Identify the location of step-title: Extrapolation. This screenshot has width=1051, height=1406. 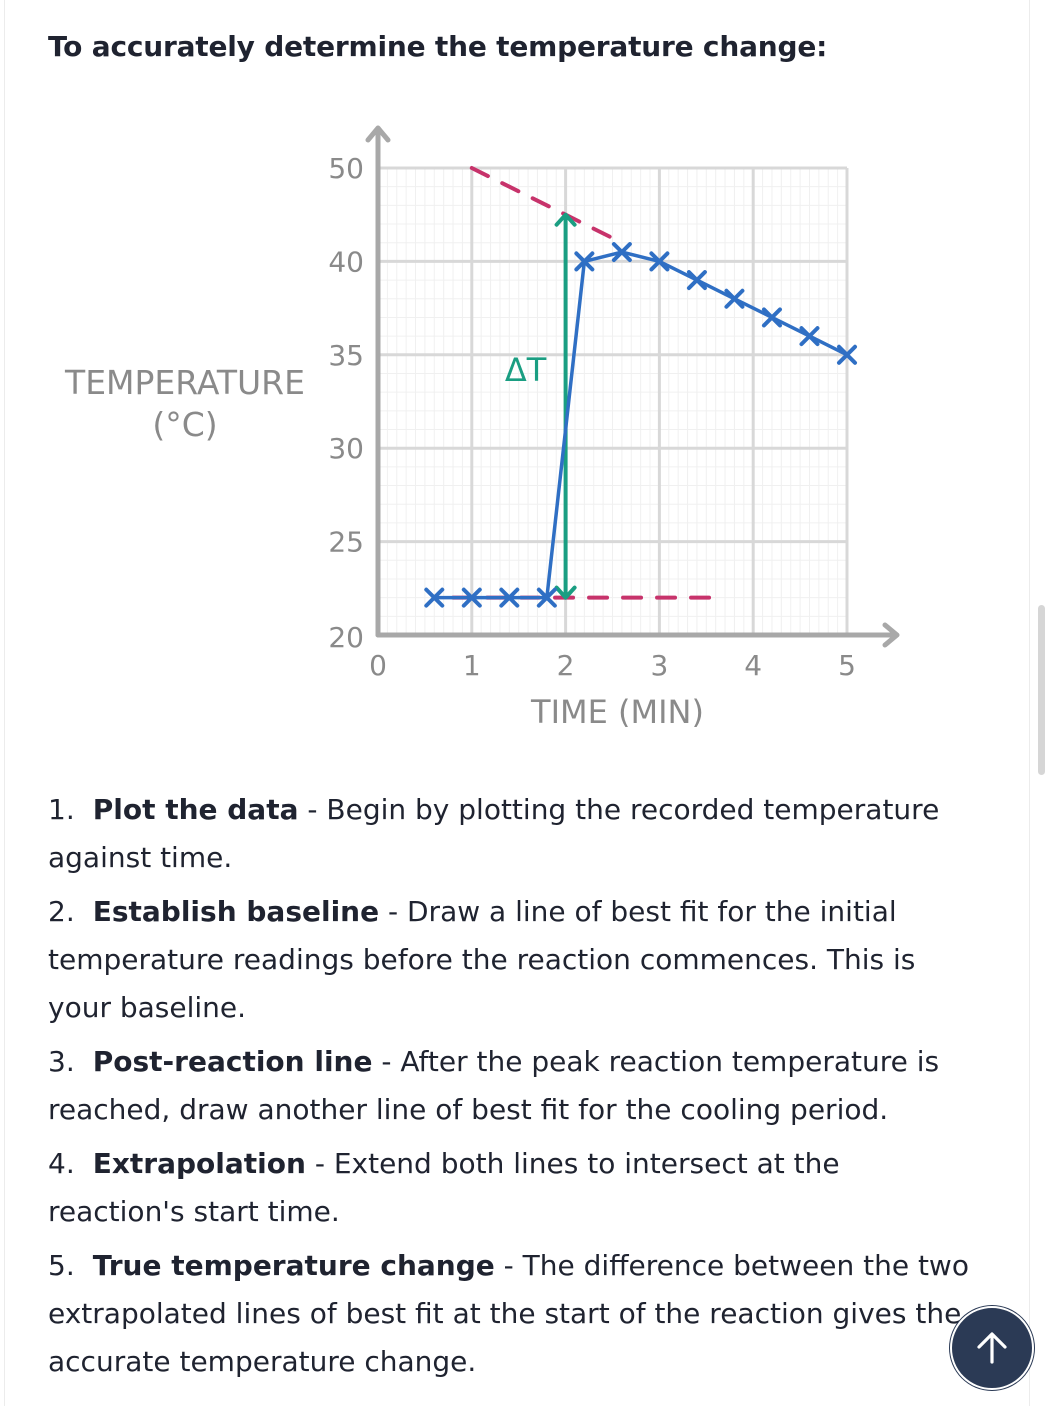
(199, 1163).